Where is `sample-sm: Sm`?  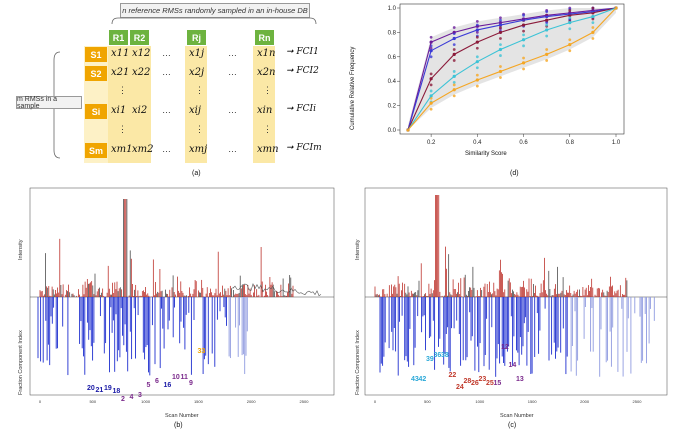
sample-sm: Sm is located at coordinates (96, 150).